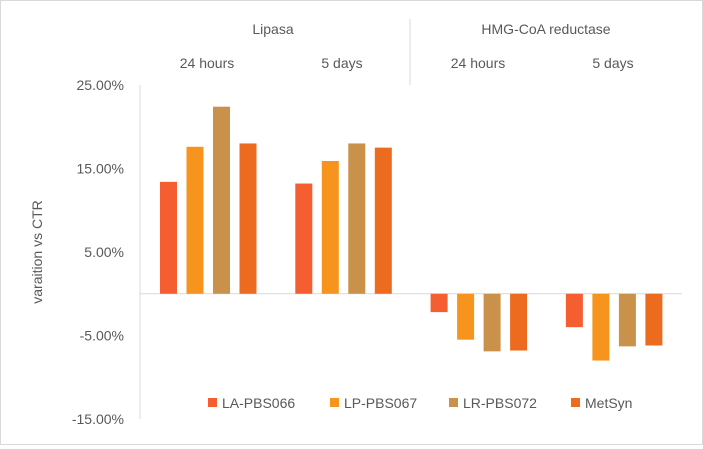 The width and height of the screenshot is (703, 449). What do you see at coordinates (420, 403) in the screenshot?
I see `legend: LA-PBS066 LP-PBS067 LR-PBS072 MetSyn` at bounding box center [420, 403].